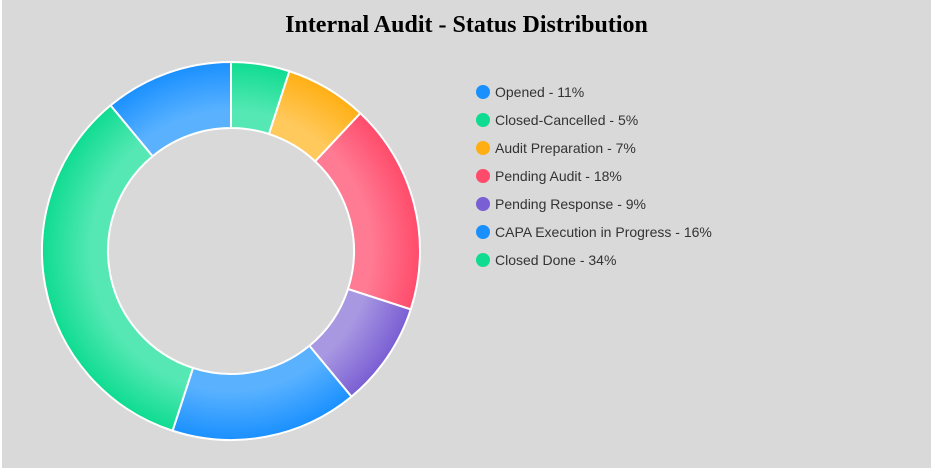 The height and width of the screenshot is (471, 933). I want to click on legend-label: Closed Done - 34%, so click(556, 260).